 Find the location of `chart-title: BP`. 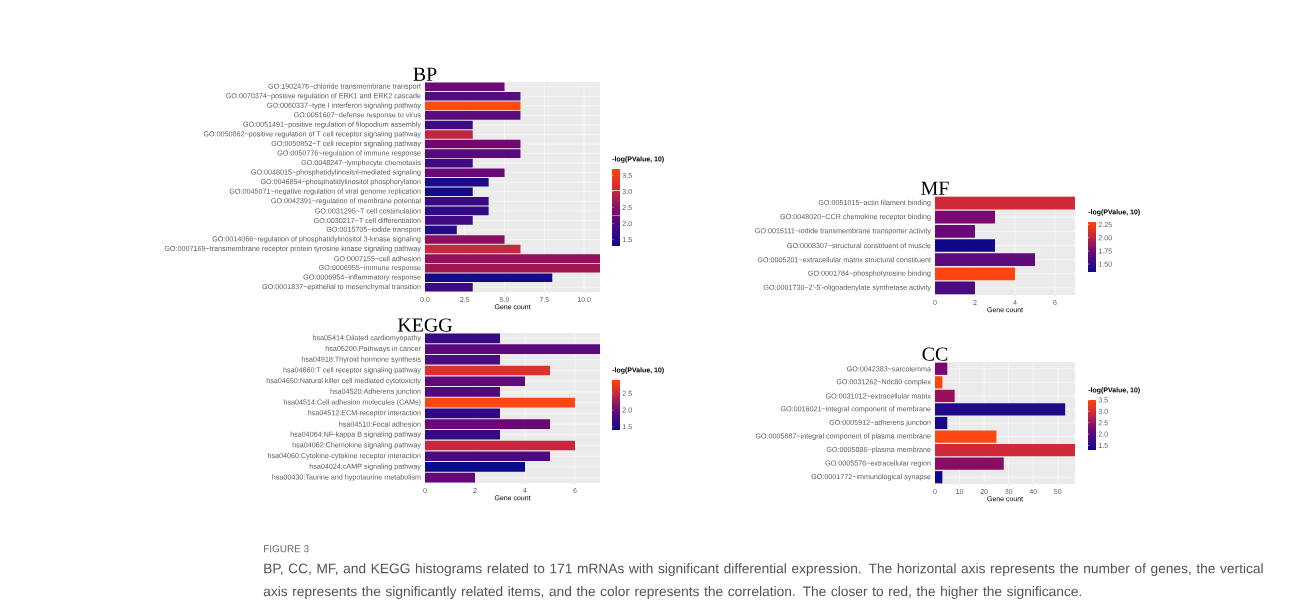

chart-title: BP is located at coordinates (425, 74).